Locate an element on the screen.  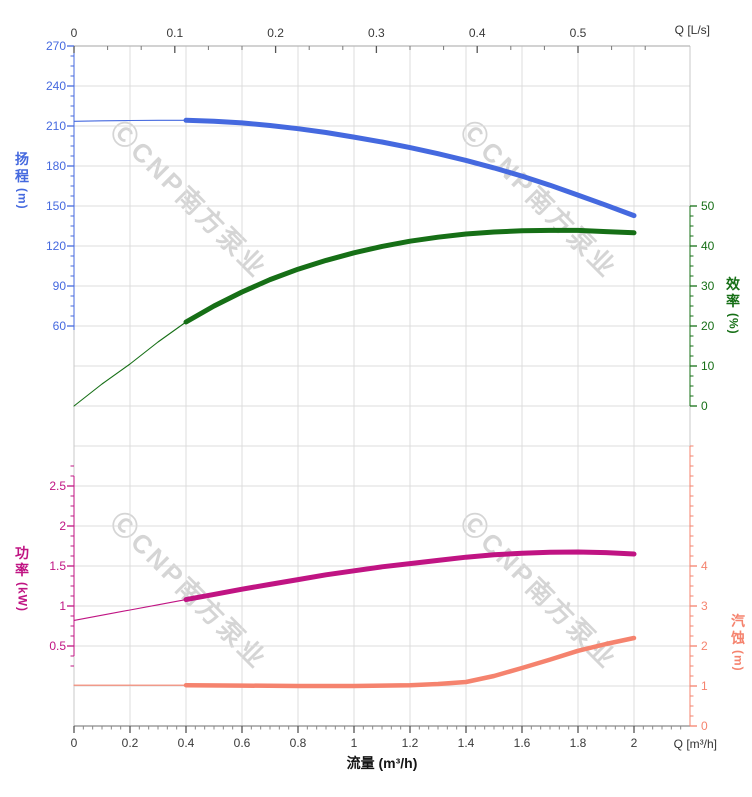
npsh-curve is located at coordinates (410, 662).